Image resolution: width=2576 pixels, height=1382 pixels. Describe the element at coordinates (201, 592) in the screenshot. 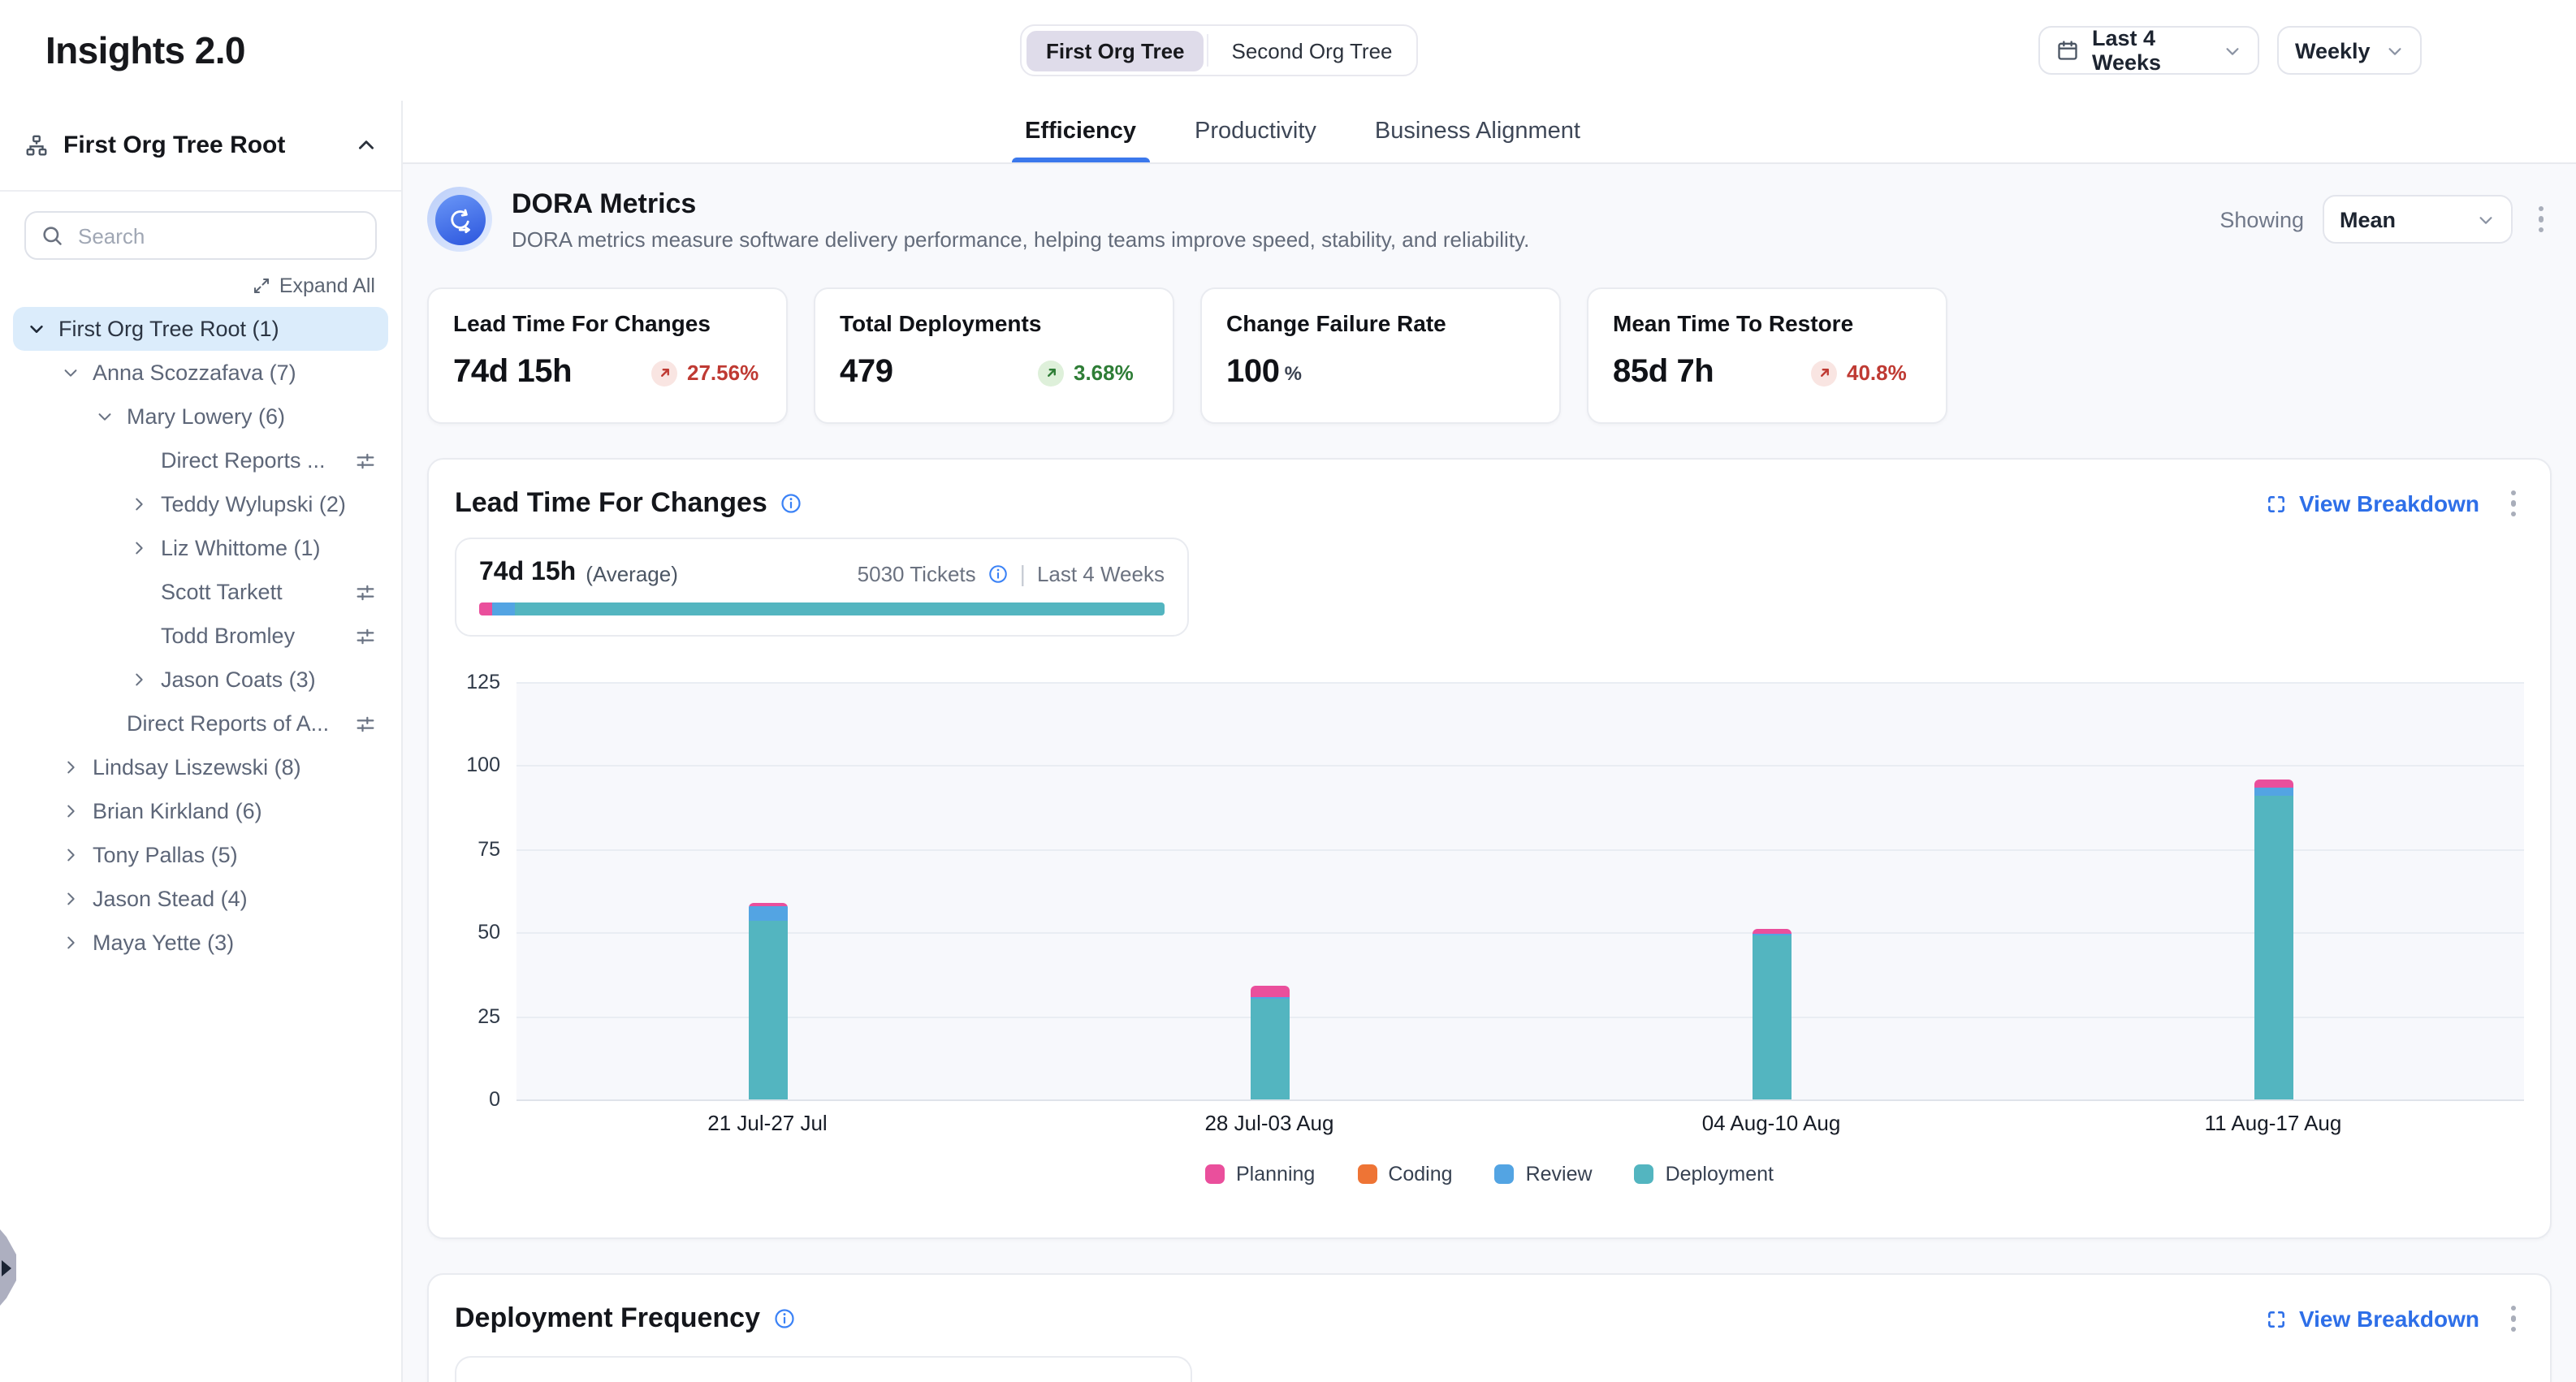

I see `tree-item: Scott Tarkett` at that location.